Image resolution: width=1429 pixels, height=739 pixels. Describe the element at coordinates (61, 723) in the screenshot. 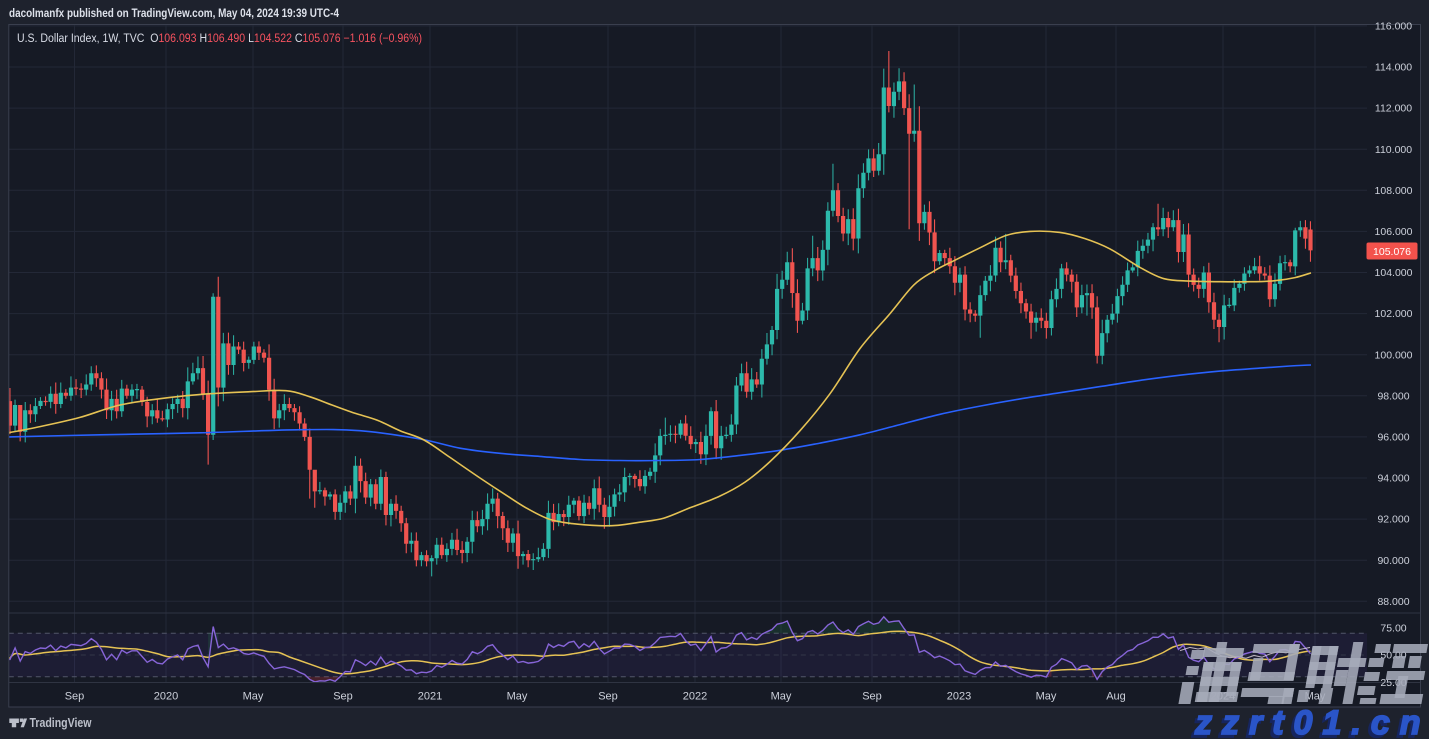

I see `svg-text: TradingView` at that location.